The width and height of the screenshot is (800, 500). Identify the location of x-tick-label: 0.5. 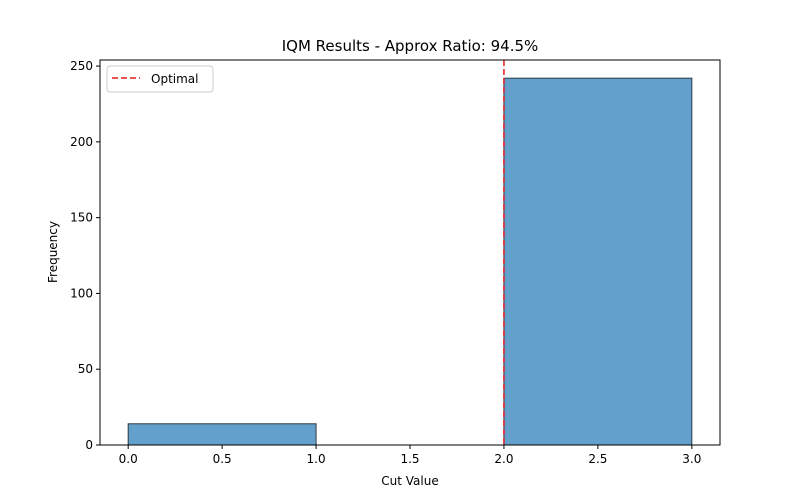
(222, 459).